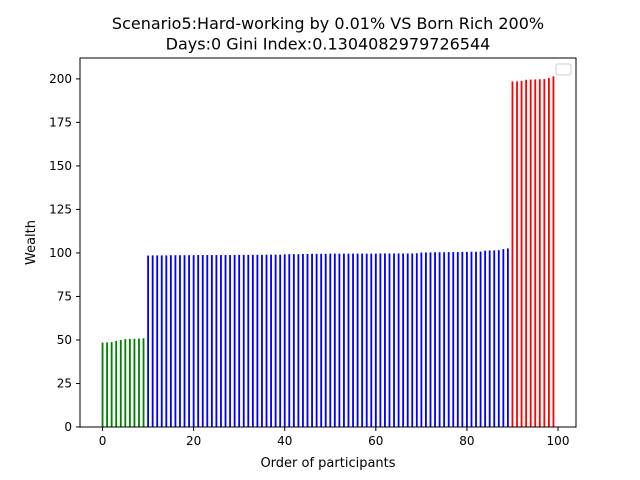 Image resolution: width=640 pixels, height=480 pixels. I want to click on x-tick-label: 20, so click(193, 441).